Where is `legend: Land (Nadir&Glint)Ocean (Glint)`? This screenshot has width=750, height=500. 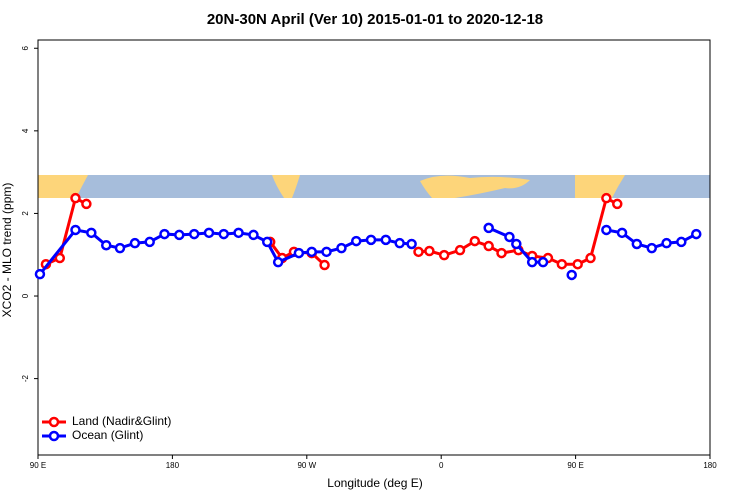 legend: Land (Nadir&Glint)Ocean (Glint) is located at coordinates (106, 428).